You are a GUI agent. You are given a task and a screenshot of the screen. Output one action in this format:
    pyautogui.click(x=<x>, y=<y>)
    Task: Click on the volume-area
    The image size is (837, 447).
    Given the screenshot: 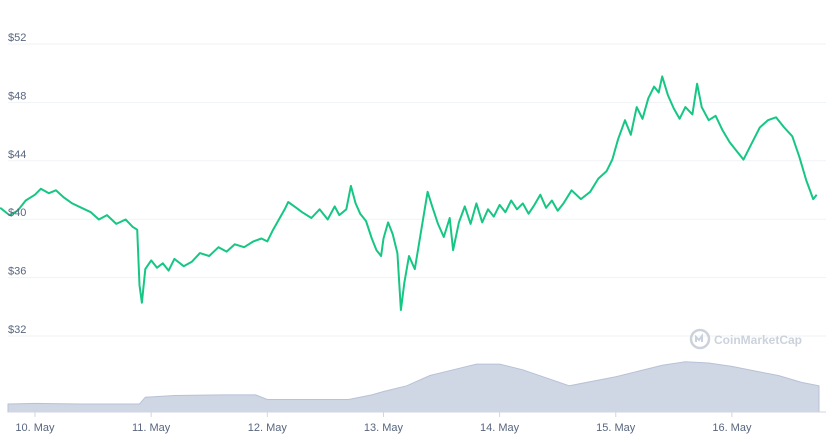 What is the action you would take?
    pyautogui.click(x=416, y=387)
    